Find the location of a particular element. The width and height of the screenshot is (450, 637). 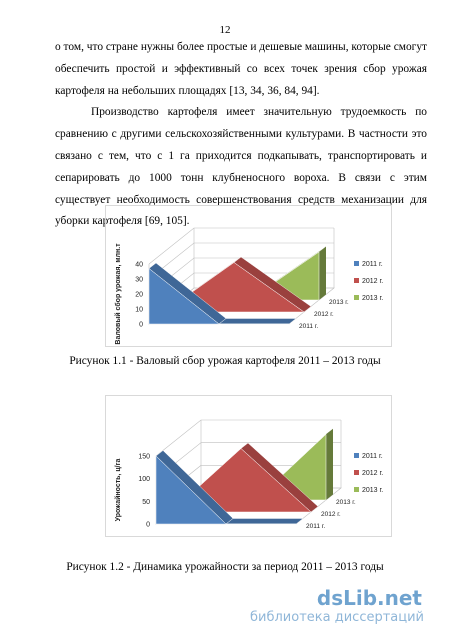

watermark-subtitle: библиотека диссертаций is located at coordinates (337, 617).